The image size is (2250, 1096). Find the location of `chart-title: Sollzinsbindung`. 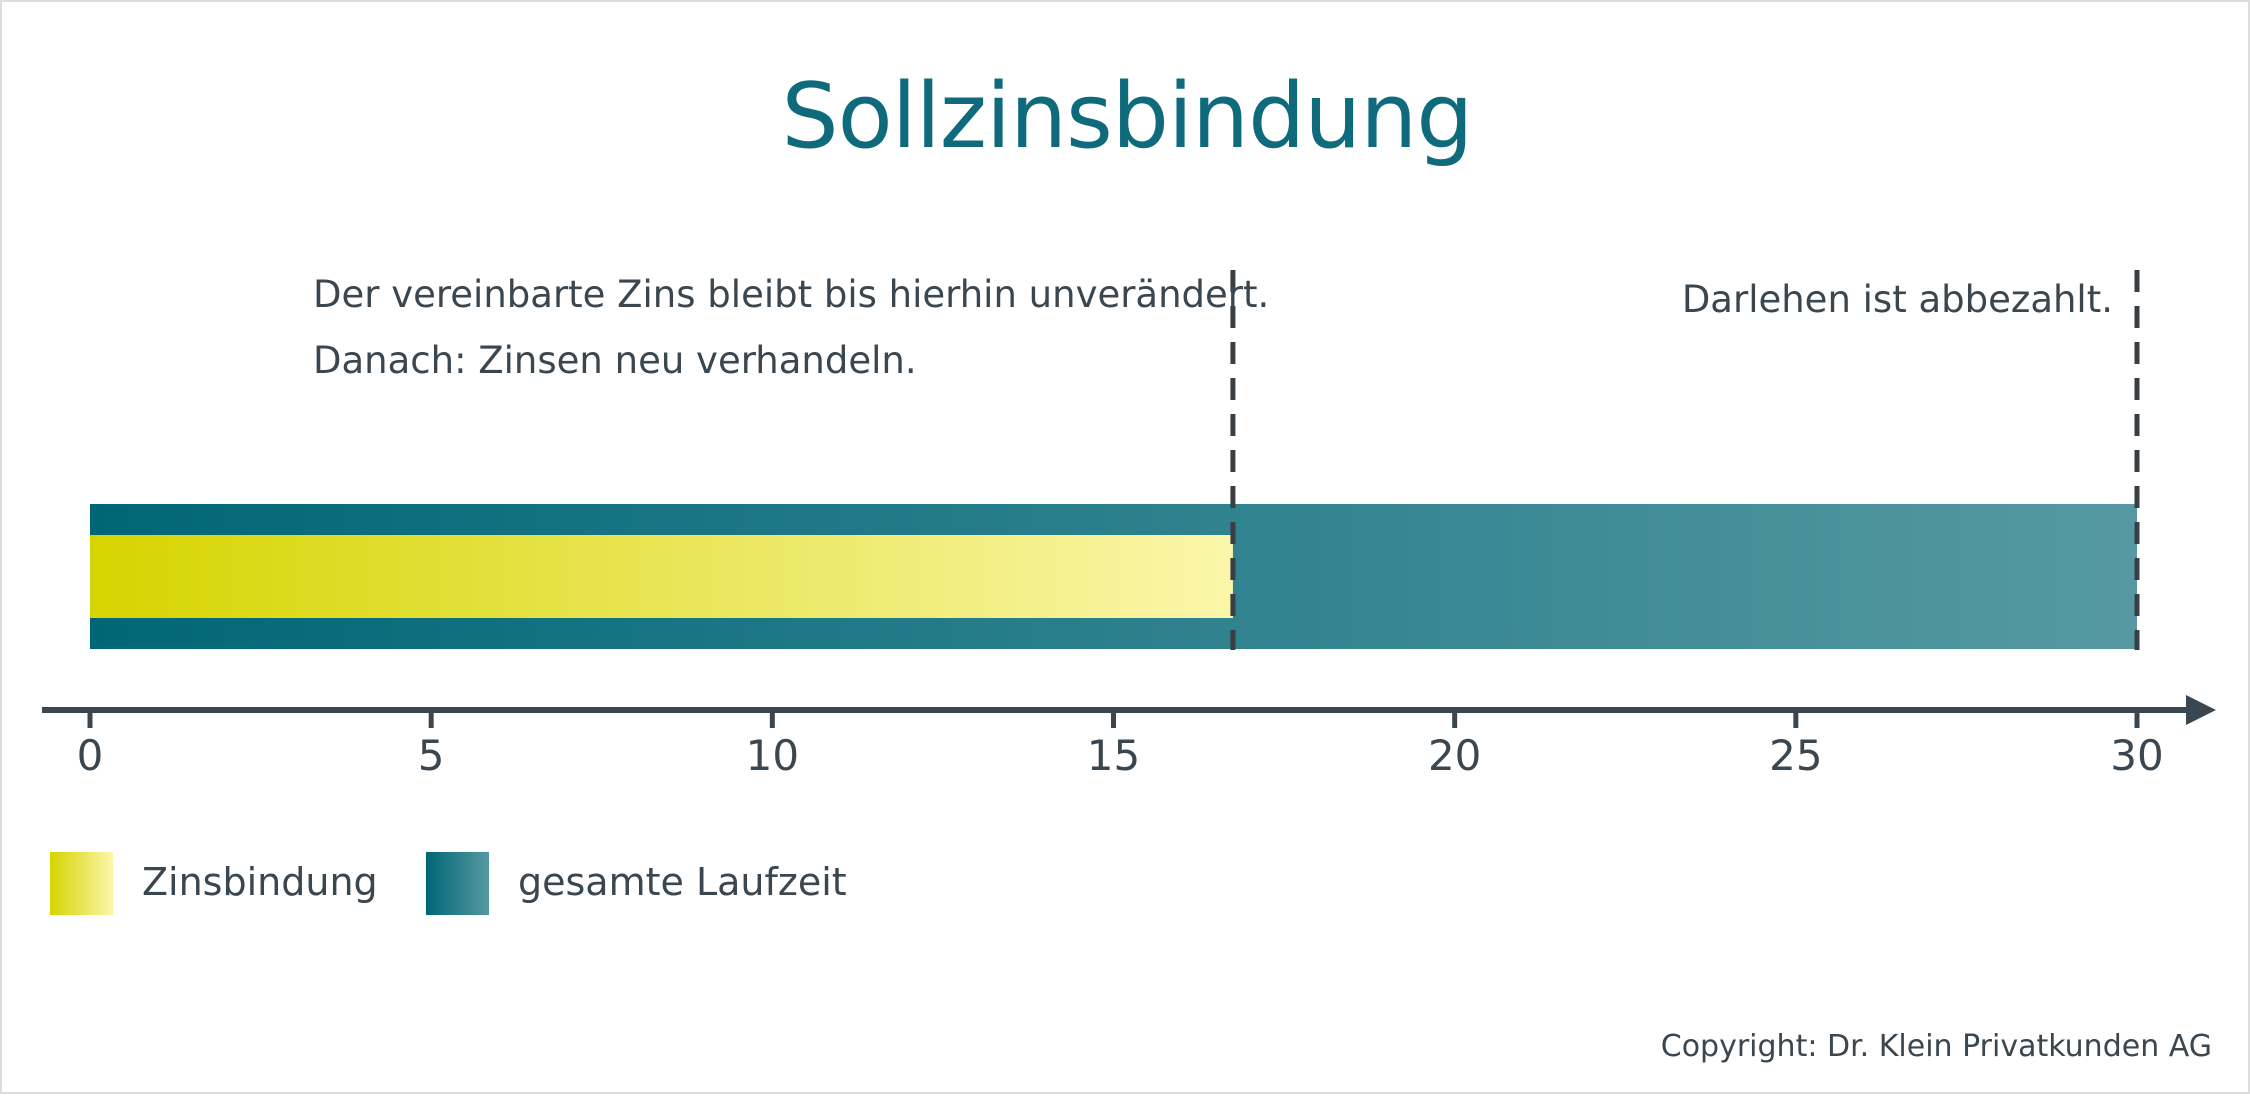

chart-title: Sollzinsbindung is located at coordinates (1127, 116).